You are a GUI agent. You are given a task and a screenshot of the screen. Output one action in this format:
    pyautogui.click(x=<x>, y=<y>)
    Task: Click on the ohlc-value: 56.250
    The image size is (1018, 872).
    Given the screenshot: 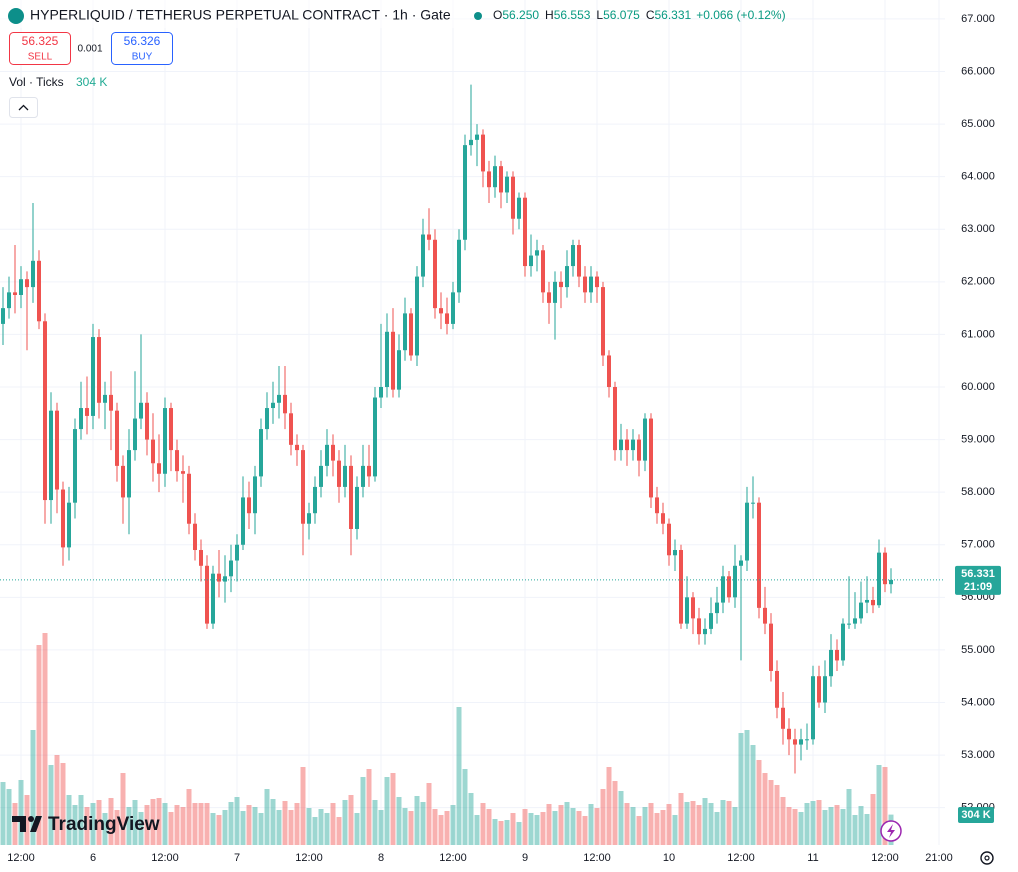 What is the action you would take?
    pyautogui.click(x=520, y=15)
    